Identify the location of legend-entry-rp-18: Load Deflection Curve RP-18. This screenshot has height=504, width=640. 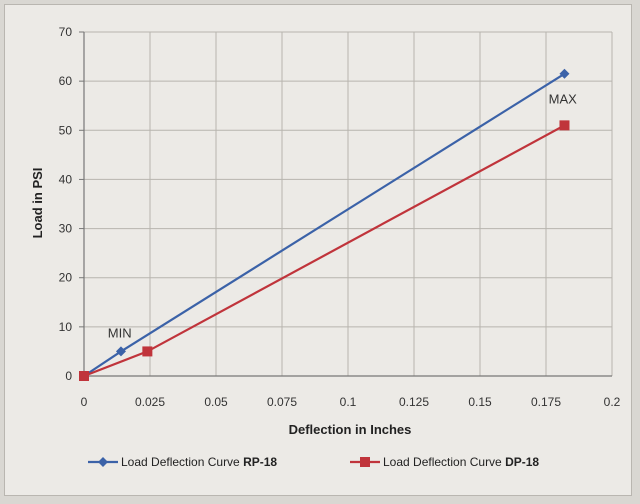
(199, 462).